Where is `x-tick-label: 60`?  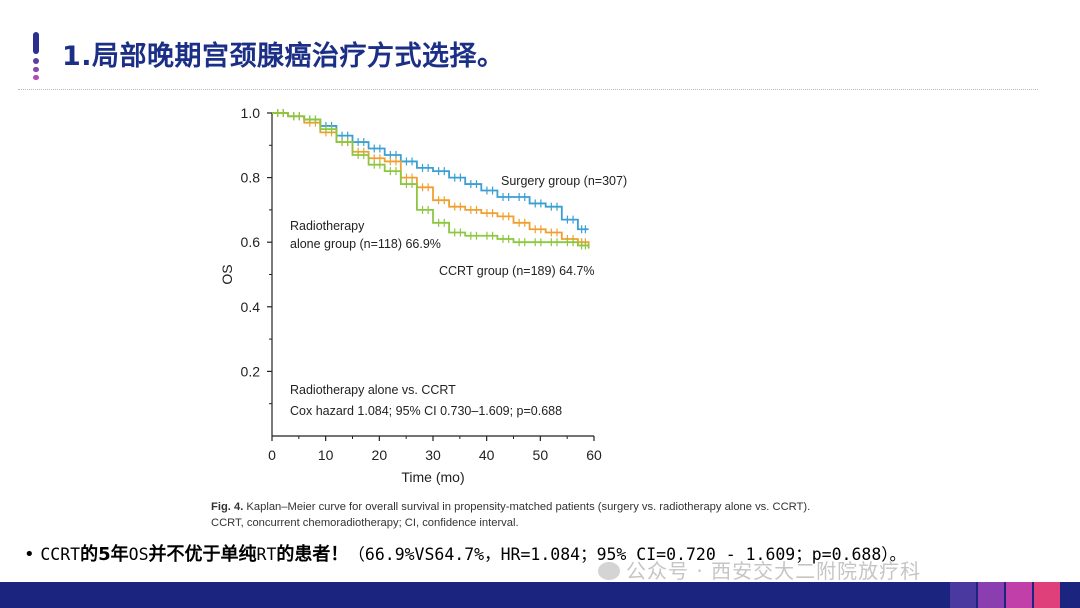 x-tick-label: 60 is located at coordinates (594, 455).